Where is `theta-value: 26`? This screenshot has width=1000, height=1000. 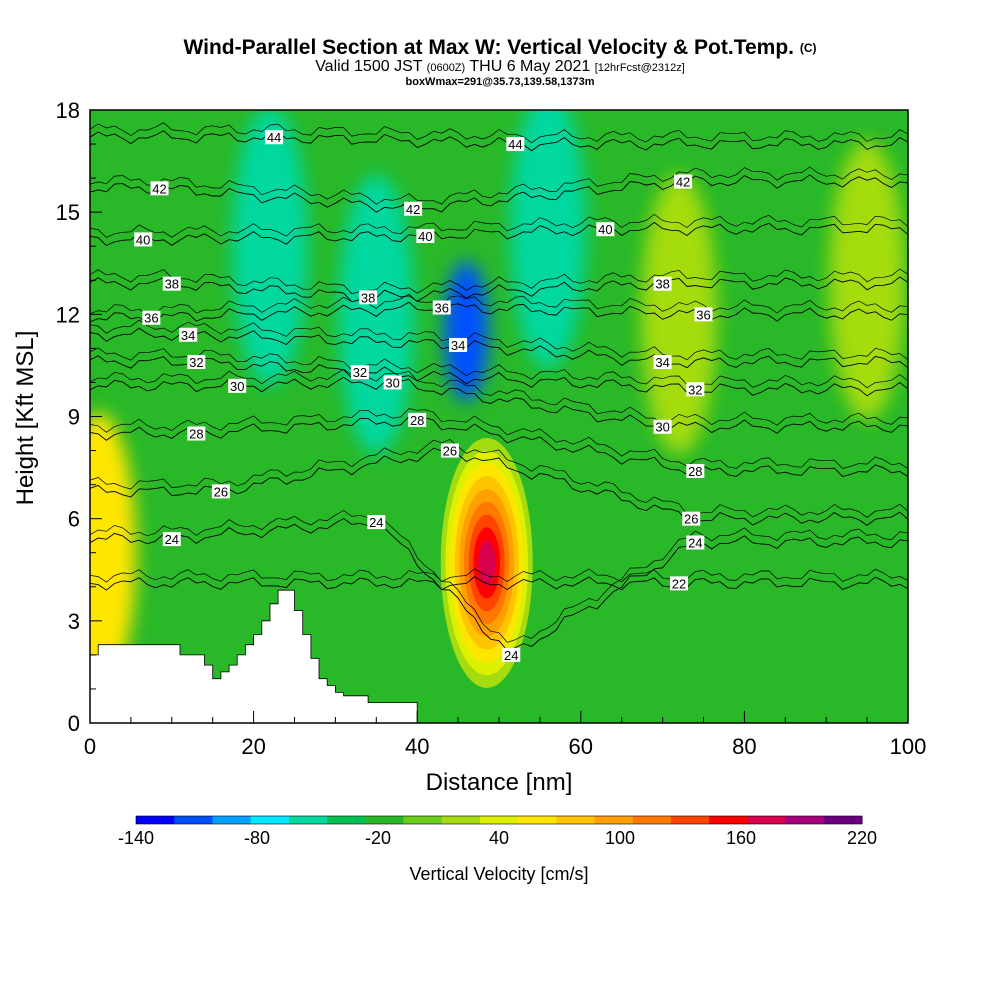
theta-value: 26 is located at coordinates (221, 491).